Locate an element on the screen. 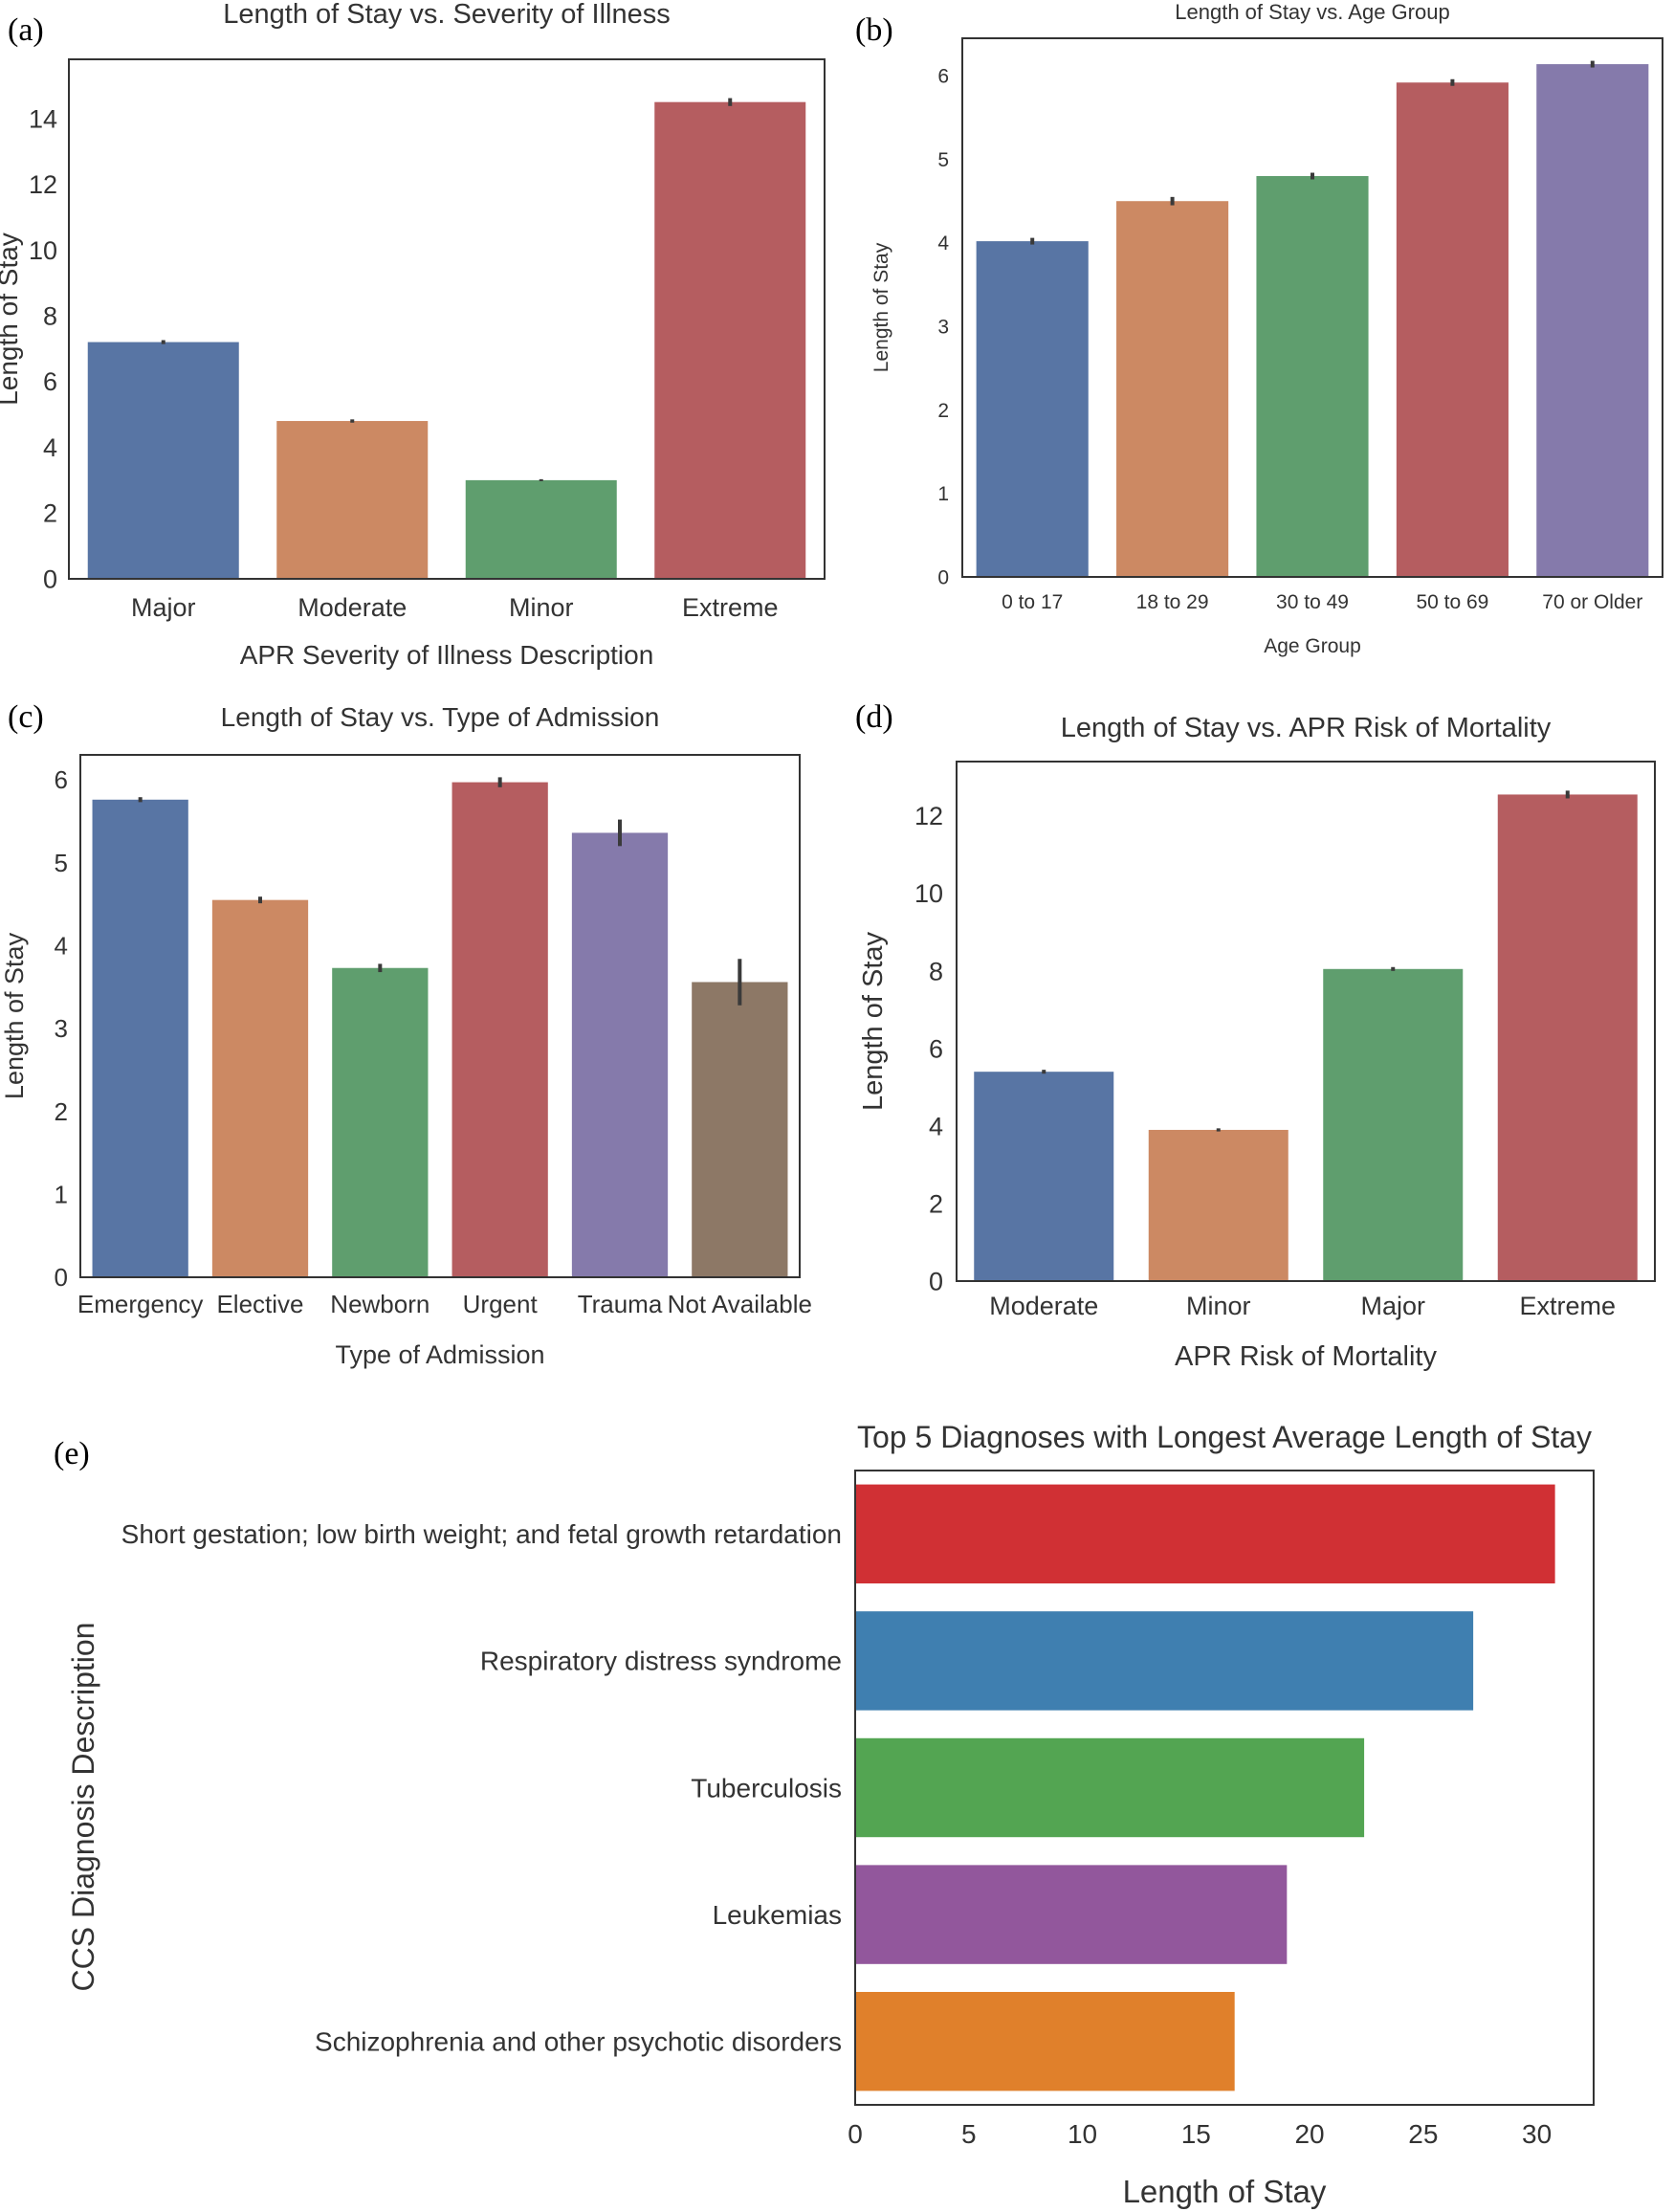  x-tick-label: 25 is located at coordinates (1423, 2134).